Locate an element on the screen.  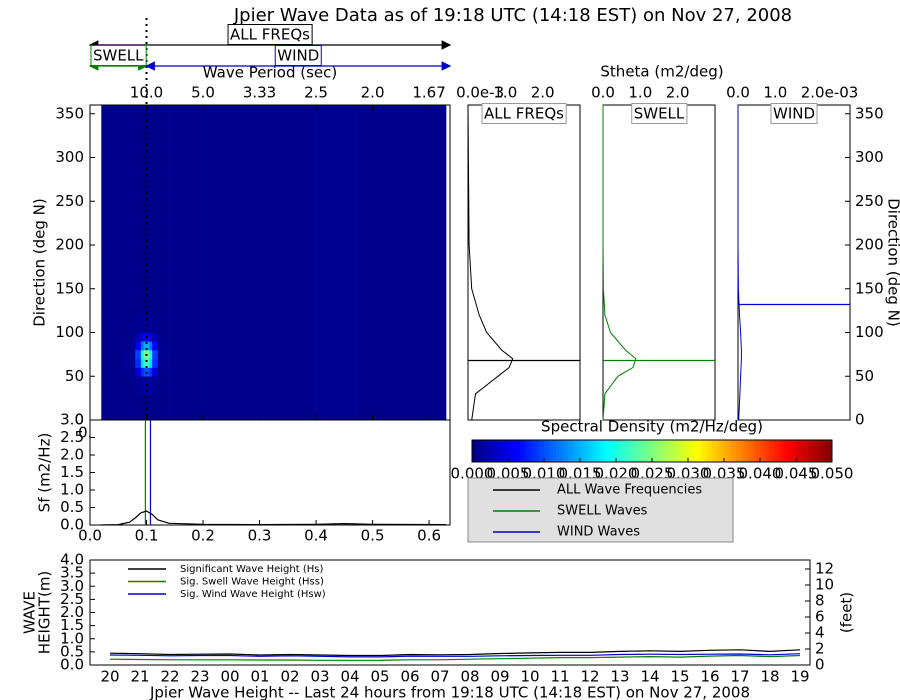
x-tick-label: 0.2 is located at coordinates (203, 536).